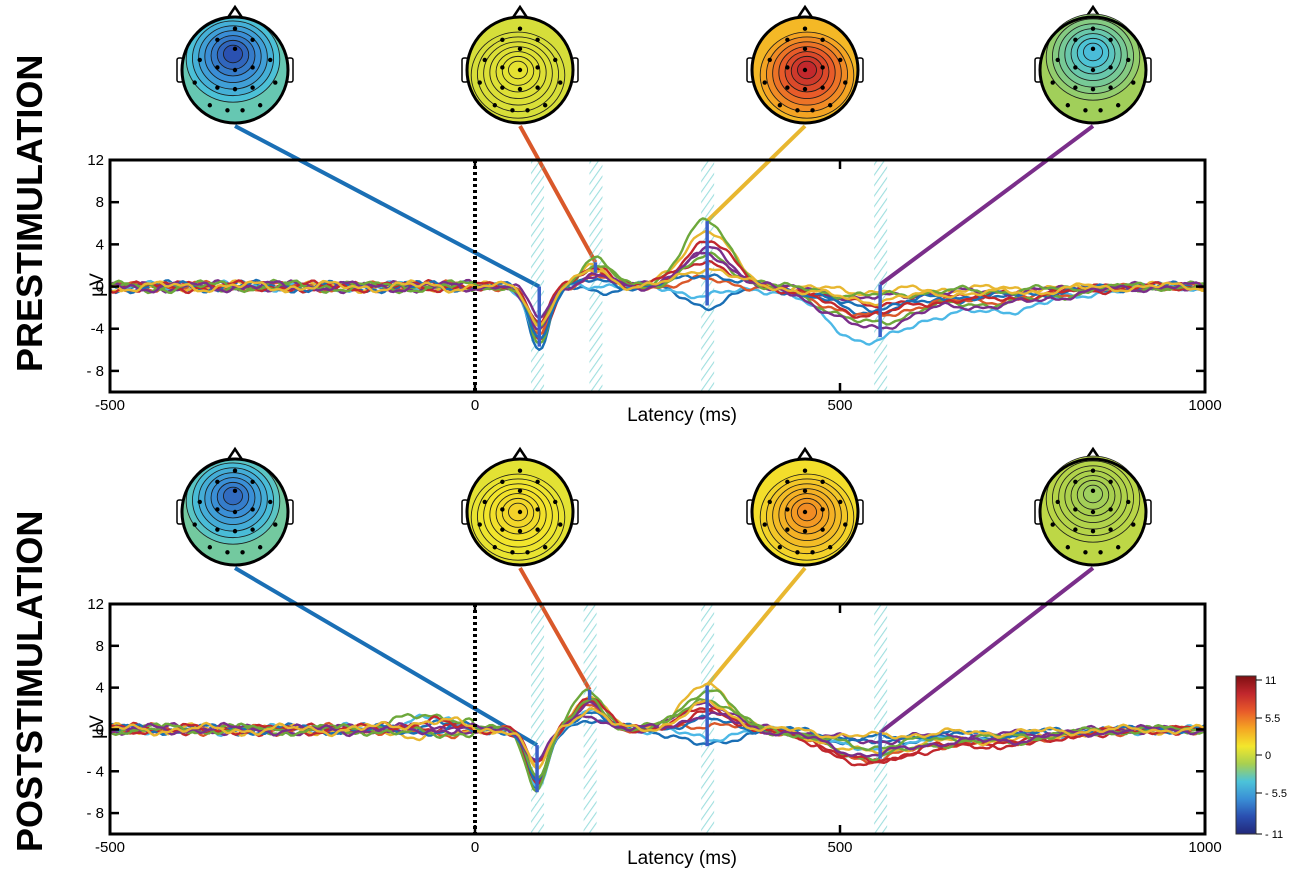  Describe the element at coordinates (839, 847) in the screenshot. I see `x-tick-label: 500` at that location.